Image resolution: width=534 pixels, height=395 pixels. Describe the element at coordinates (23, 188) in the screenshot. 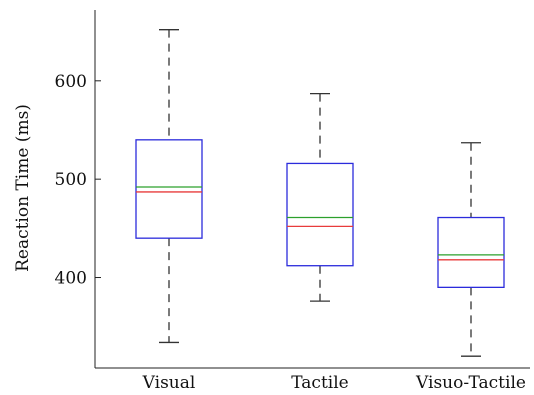

I see `y-axis-title: Reaction Time (ms)` at that location.